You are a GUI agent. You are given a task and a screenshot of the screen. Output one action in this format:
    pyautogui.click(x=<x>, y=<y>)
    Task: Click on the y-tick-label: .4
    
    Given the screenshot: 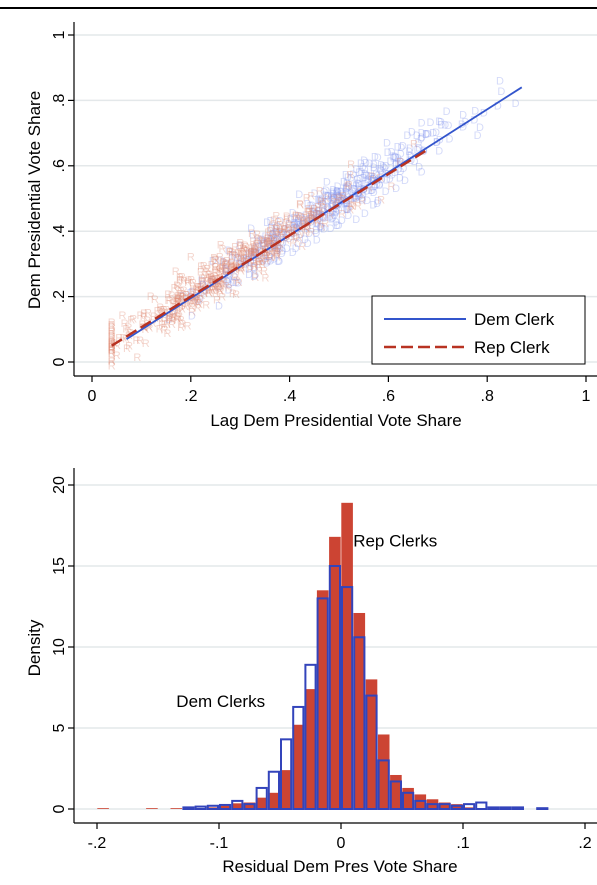 What is the action you would take?
    pyautogui.click(x=59, y=230)
    